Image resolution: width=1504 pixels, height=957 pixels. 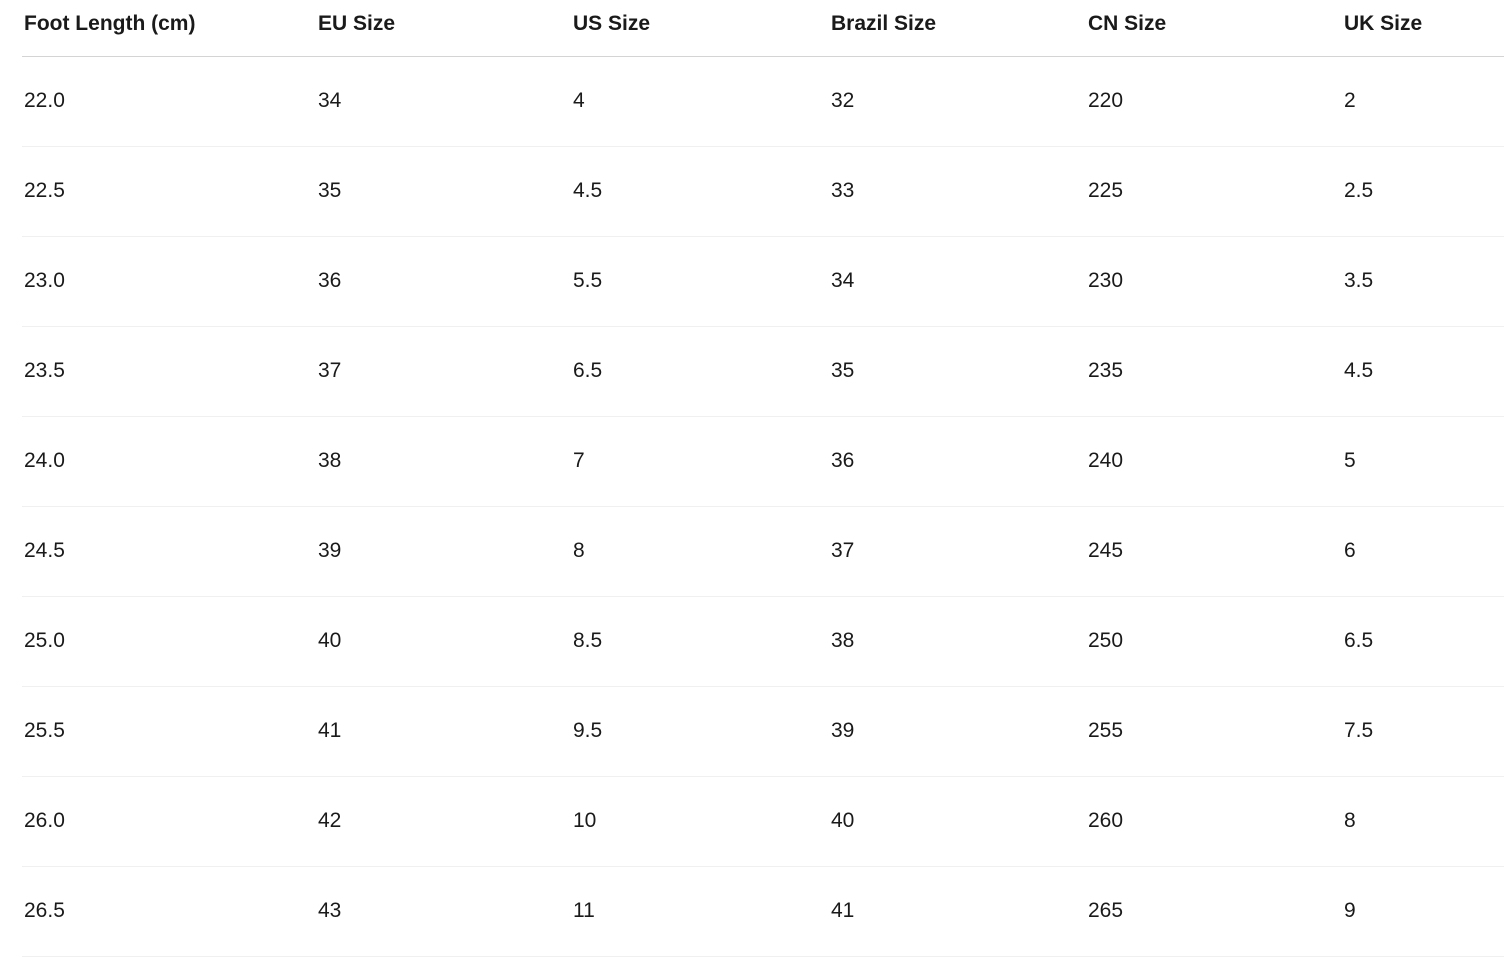 I want to click on table-row: 25.0 40 8.5 38 250 6.5, so click(x=763, y=641).